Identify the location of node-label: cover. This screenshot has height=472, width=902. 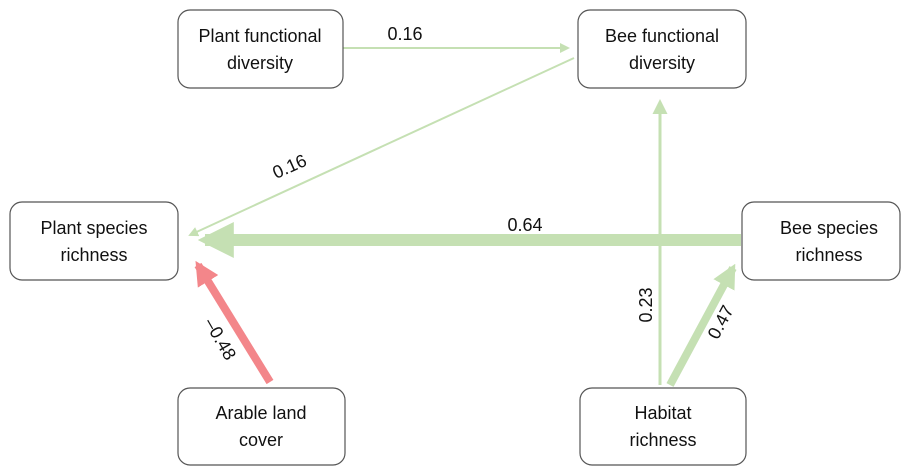
(261, 440).